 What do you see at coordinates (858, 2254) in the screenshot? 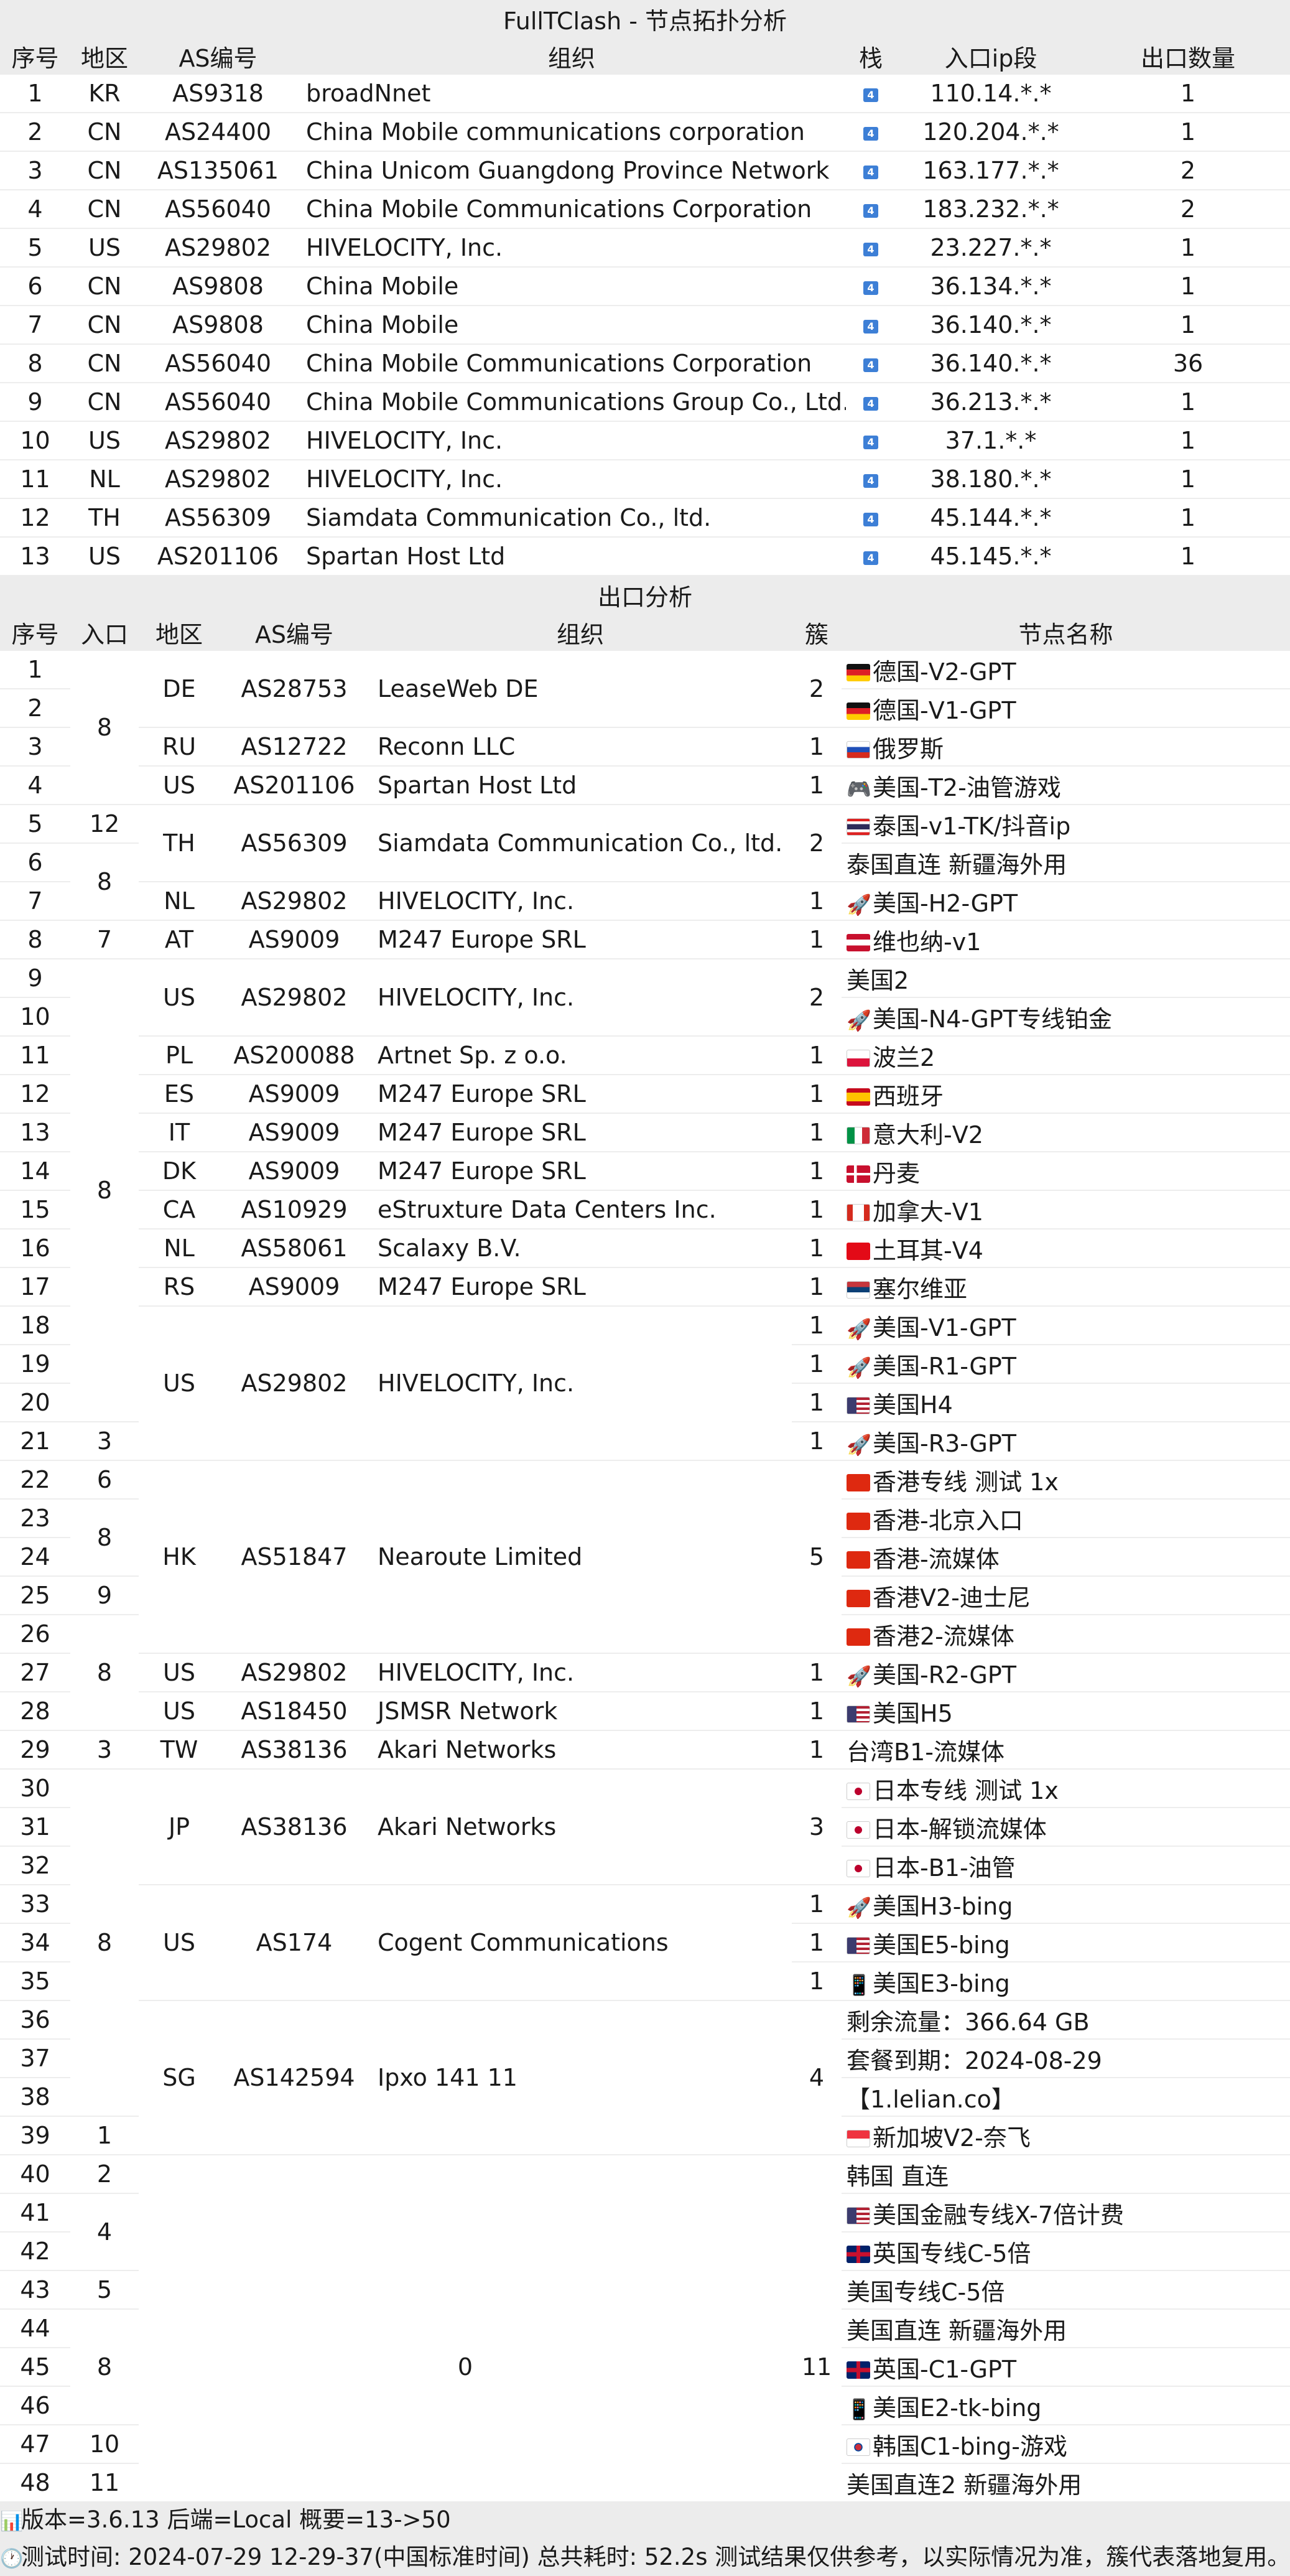
I see `gb-flag-icon` at bounding box center [858, 2254].